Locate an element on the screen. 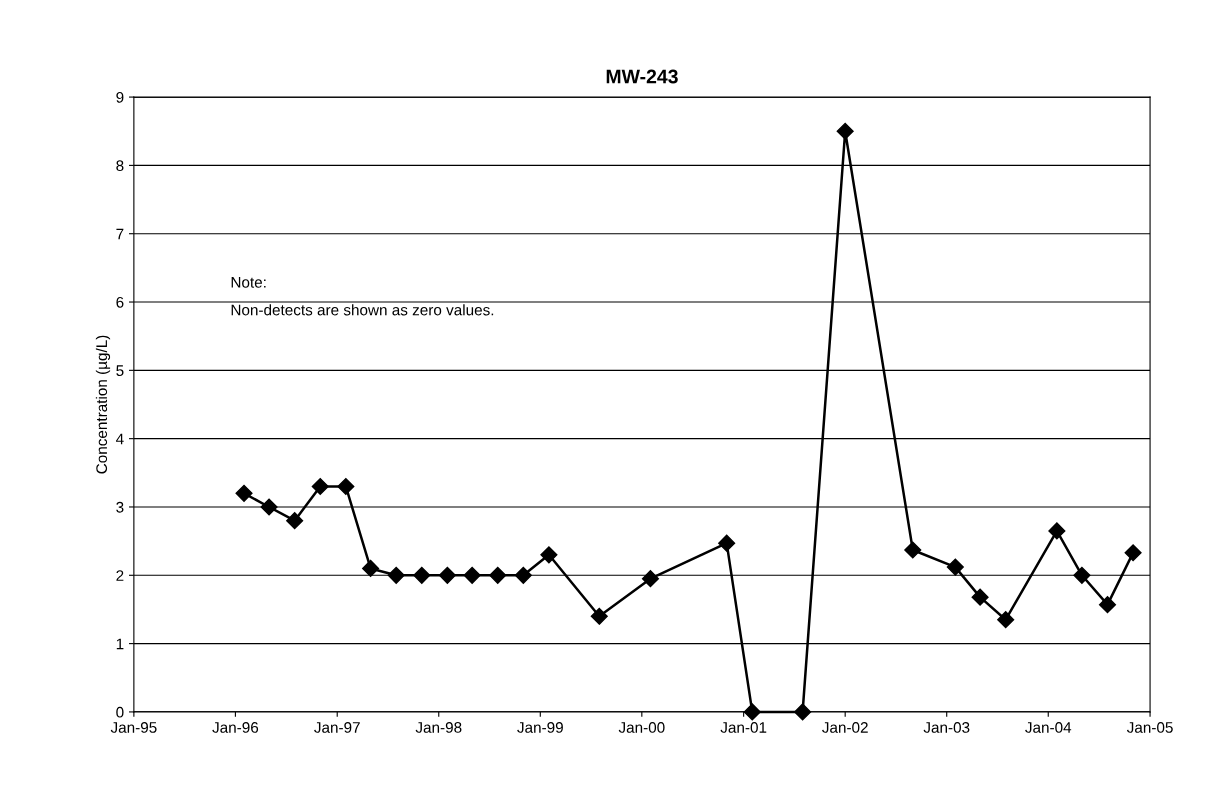  y-tick-label: 9 is located at coordinates (120, 97).